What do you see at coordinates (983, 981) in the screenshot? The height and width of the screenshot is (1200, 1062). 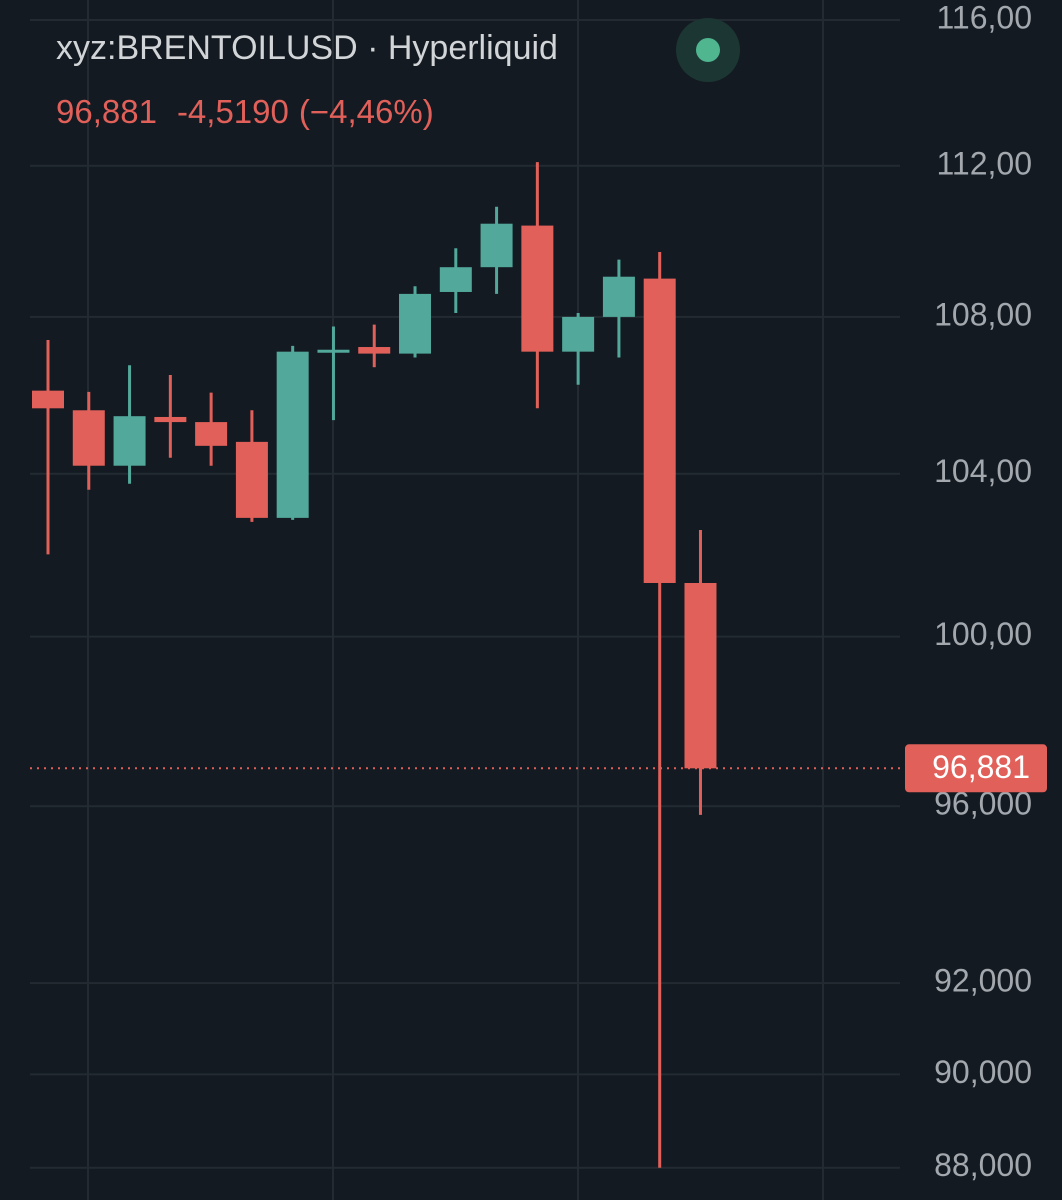 I see `y-tick-label: 92,000` at bounding box center [983, 981].